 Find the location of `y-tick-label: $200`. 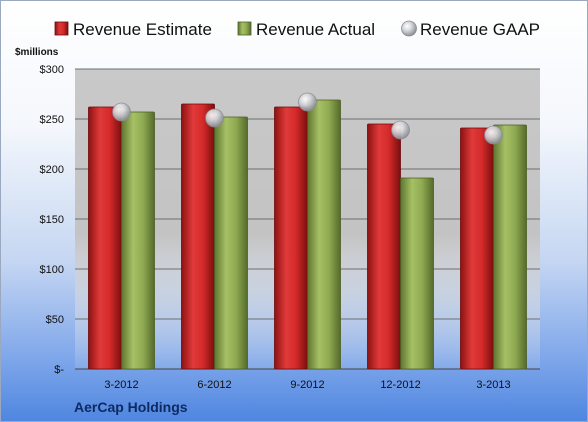

y-tick-label: $200 is located at coordinates (52, 170).